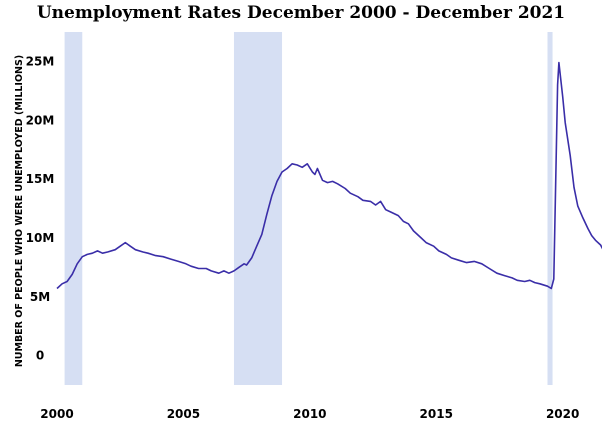  I want to click on y-tick-label: 25M, so click(40, 61).